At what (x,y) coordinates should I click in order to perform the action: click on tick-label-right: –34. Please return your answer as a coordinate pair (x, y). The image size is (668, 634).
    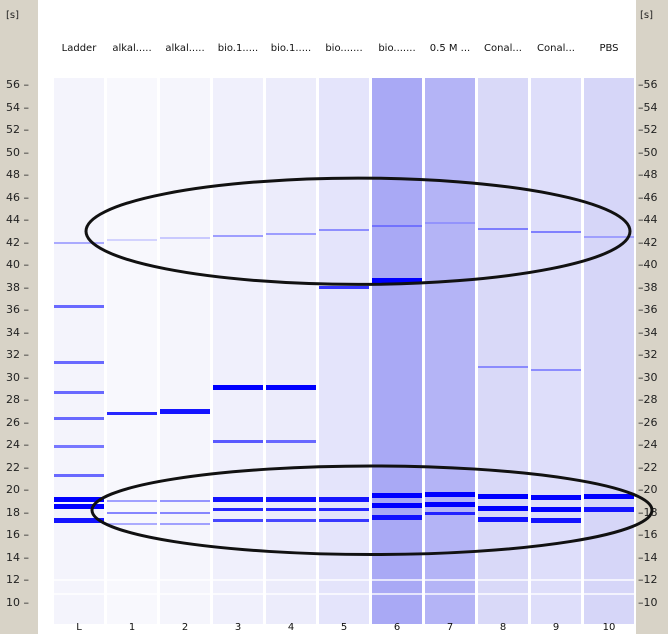
    Looking at the image, I should click on (648, 332).